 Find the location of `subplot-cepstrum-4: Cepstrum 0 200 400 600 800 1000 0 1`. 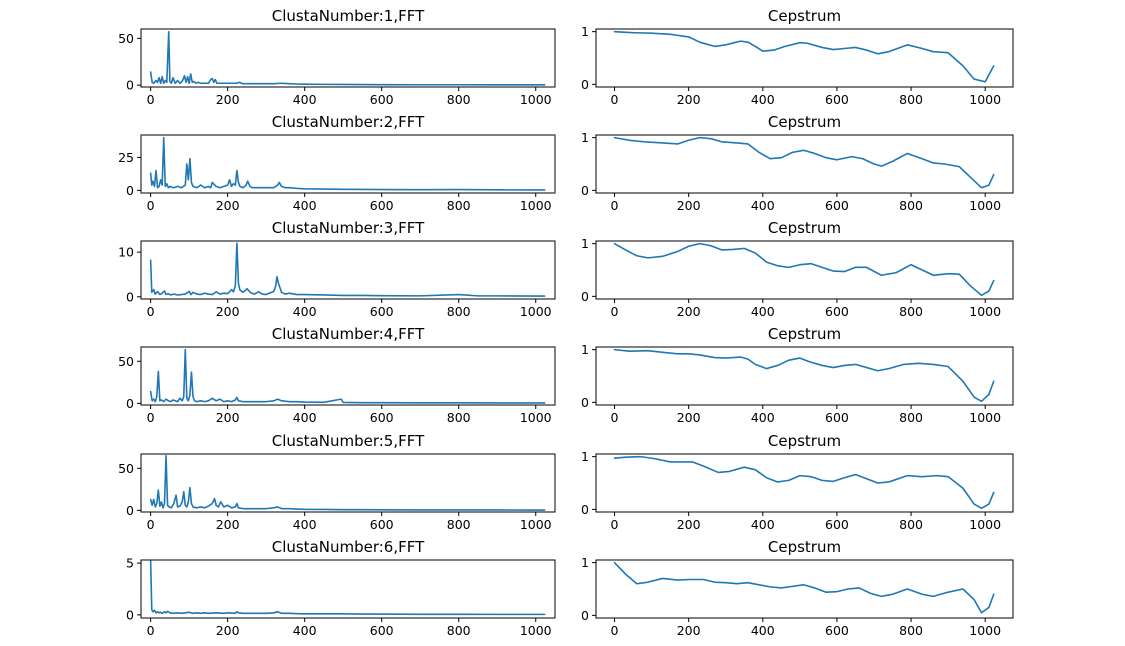

subplot-cepstrum-4: Cepstrum 0 200 400 600 800 1000 0 1 is located at coordinates (797, 375).